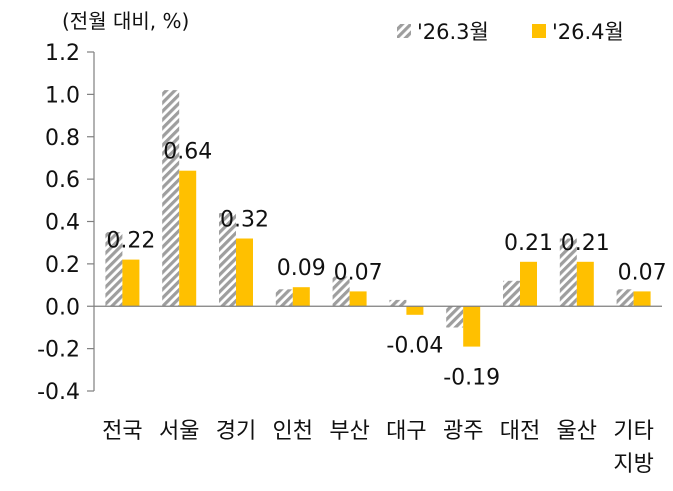 This screenshot has height=491, width=673. What do you see at coordinates (62, 180) in the screenshot?
I see `y-tick-label: 0.6` at bounding box center [62, 180].